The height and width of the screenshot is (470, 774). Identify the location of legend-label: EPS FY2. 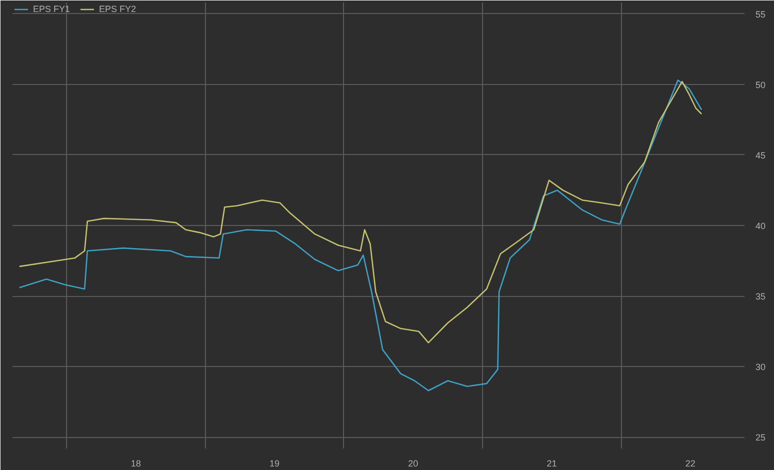
(117, 9).